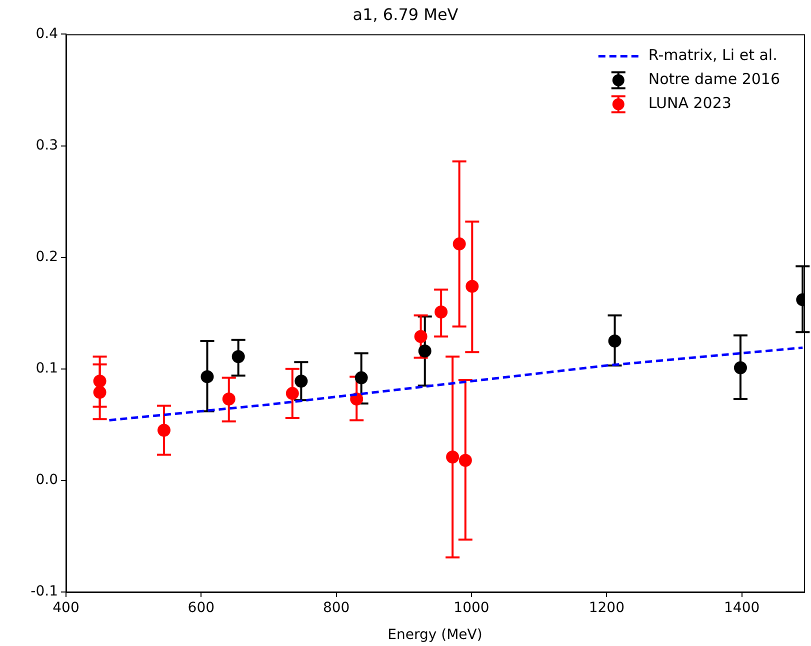  What do you see at coordinates (405, 14) in the screenshot?
I see `chart-title: a1, 6.79 MeV` at bounding box center [405, 14].